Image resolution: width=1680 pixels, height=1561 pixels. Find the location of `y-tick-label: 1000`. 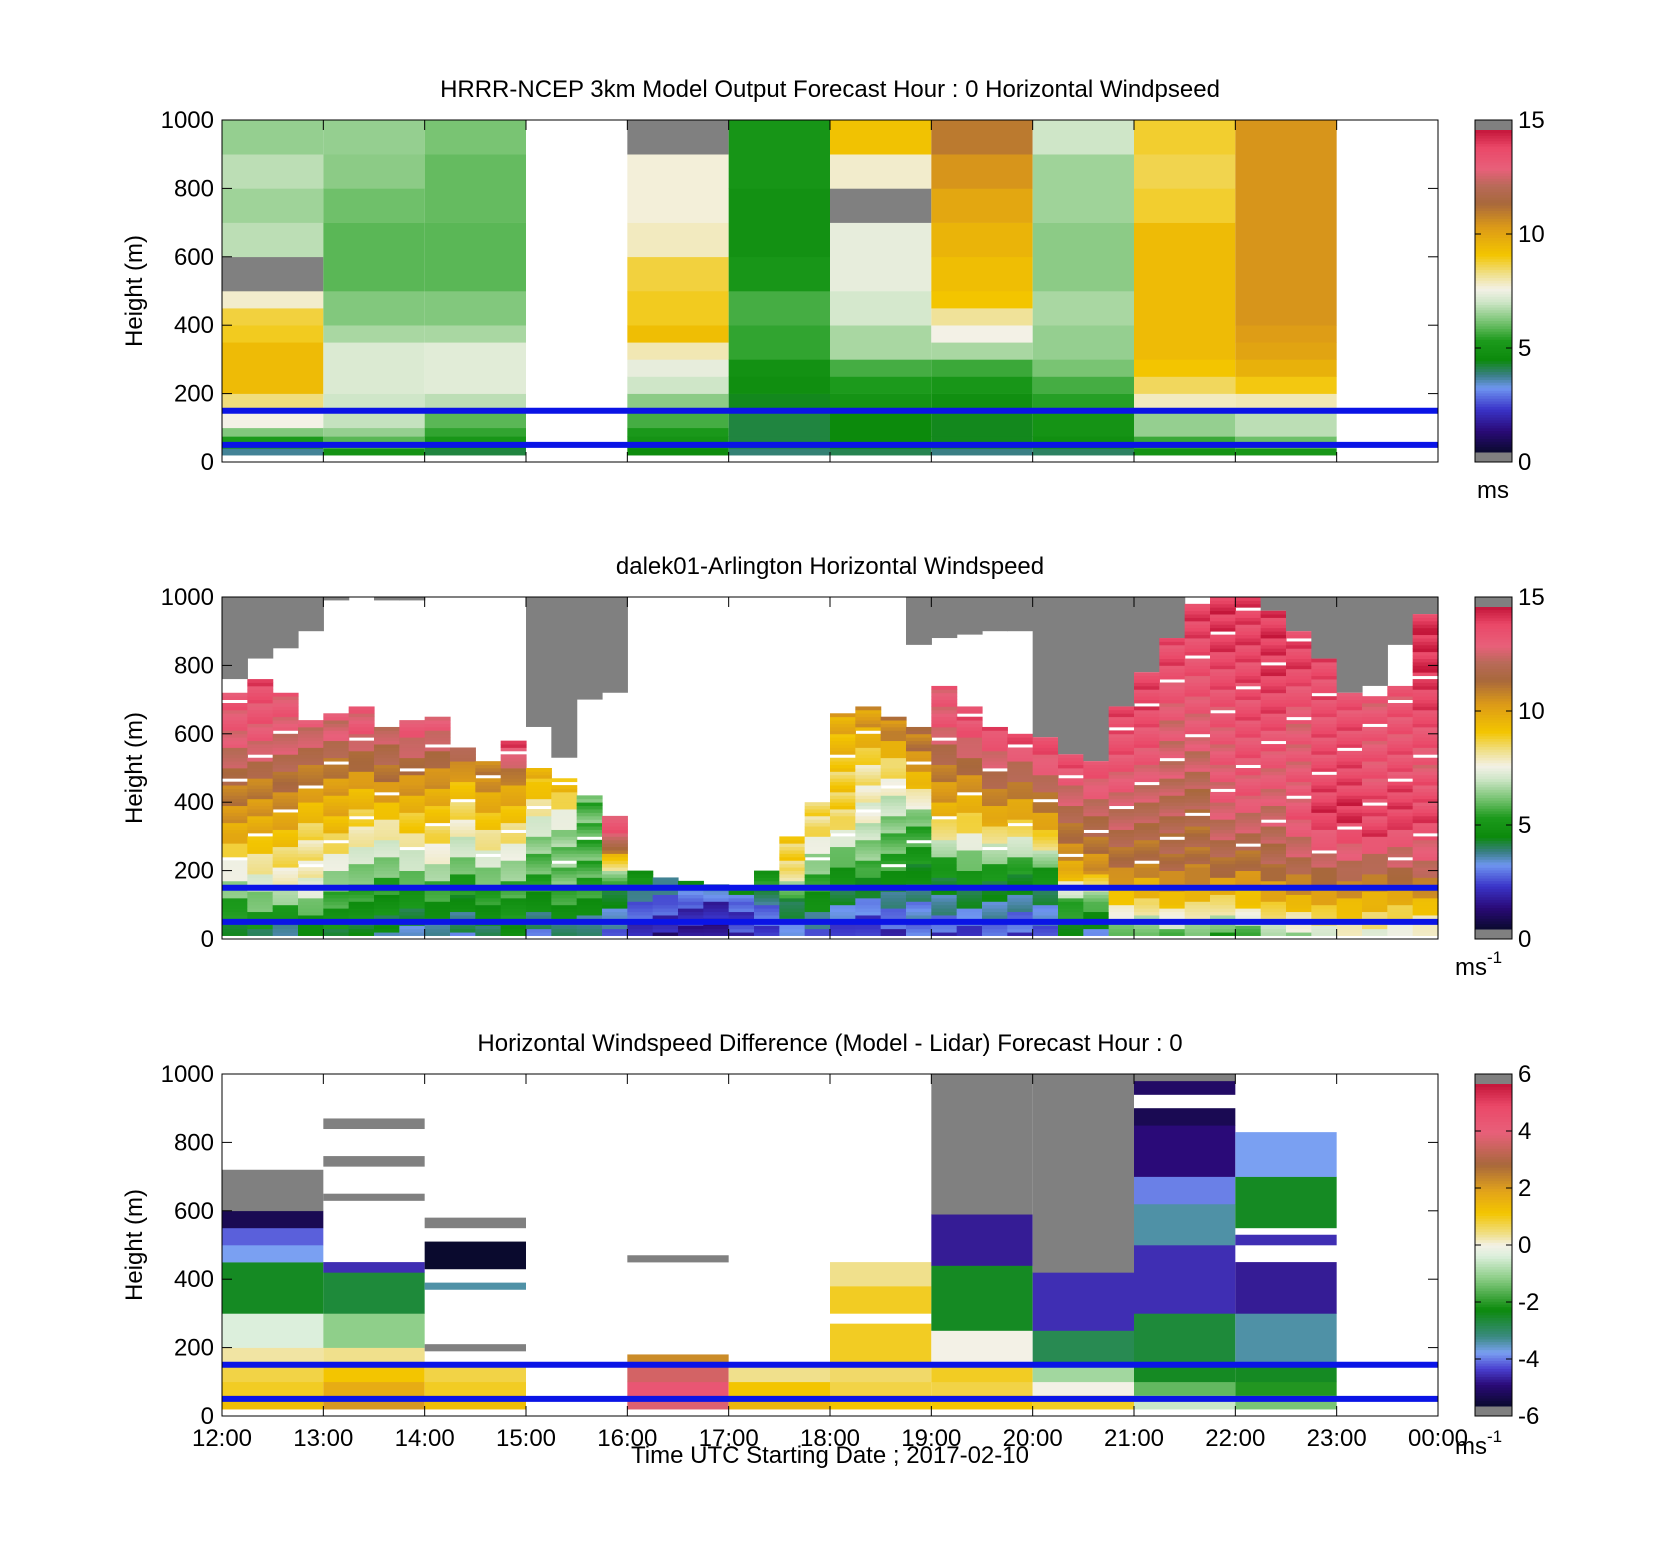

y-tick-label: 1000 is located at coordinates (187, 597).